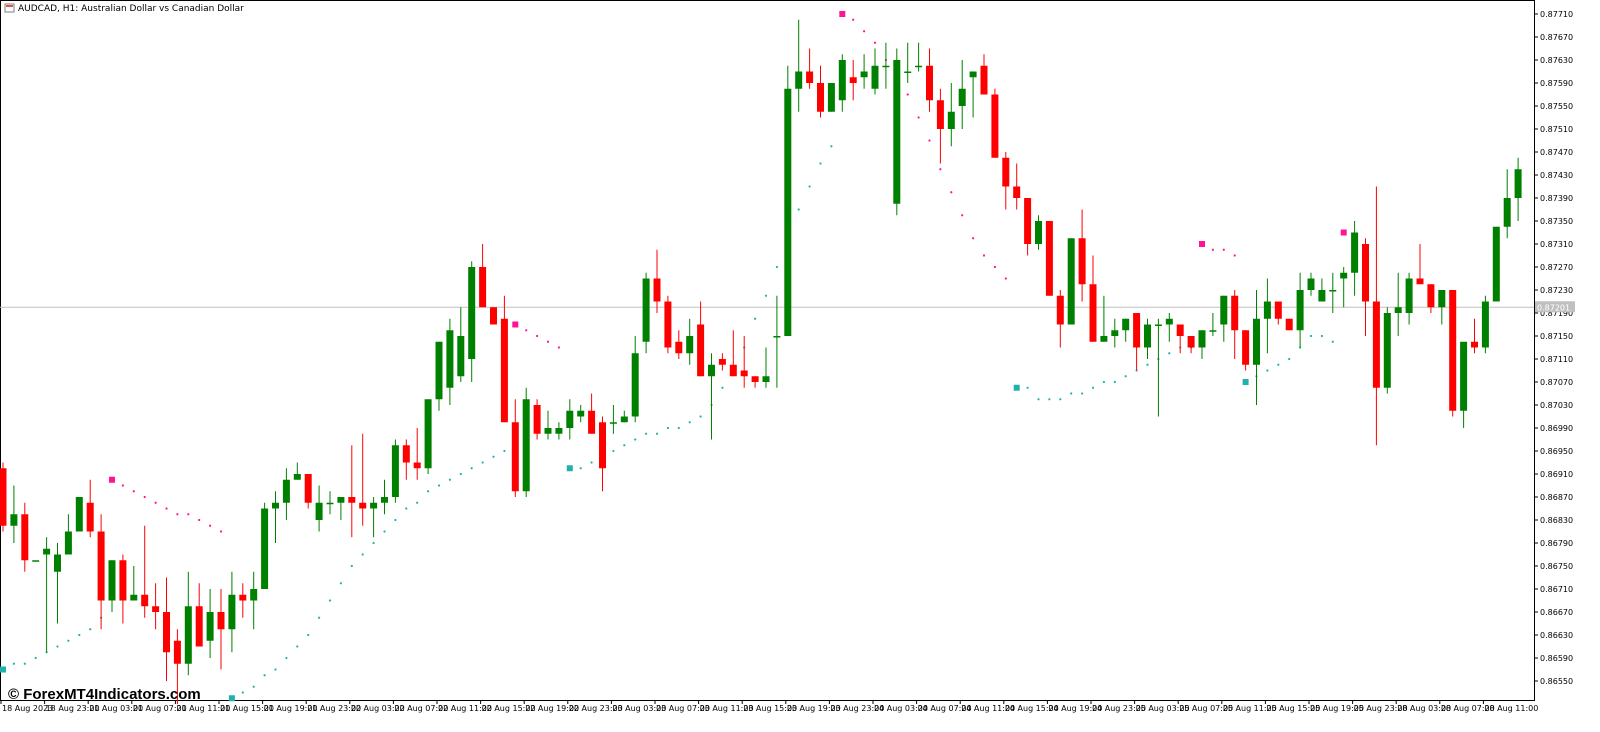  What do you see at coordinates (1032, 708) in the screenshot?
I see `time-tick-label: 24 Aug 15:00` at bounding box center [1032, 708].